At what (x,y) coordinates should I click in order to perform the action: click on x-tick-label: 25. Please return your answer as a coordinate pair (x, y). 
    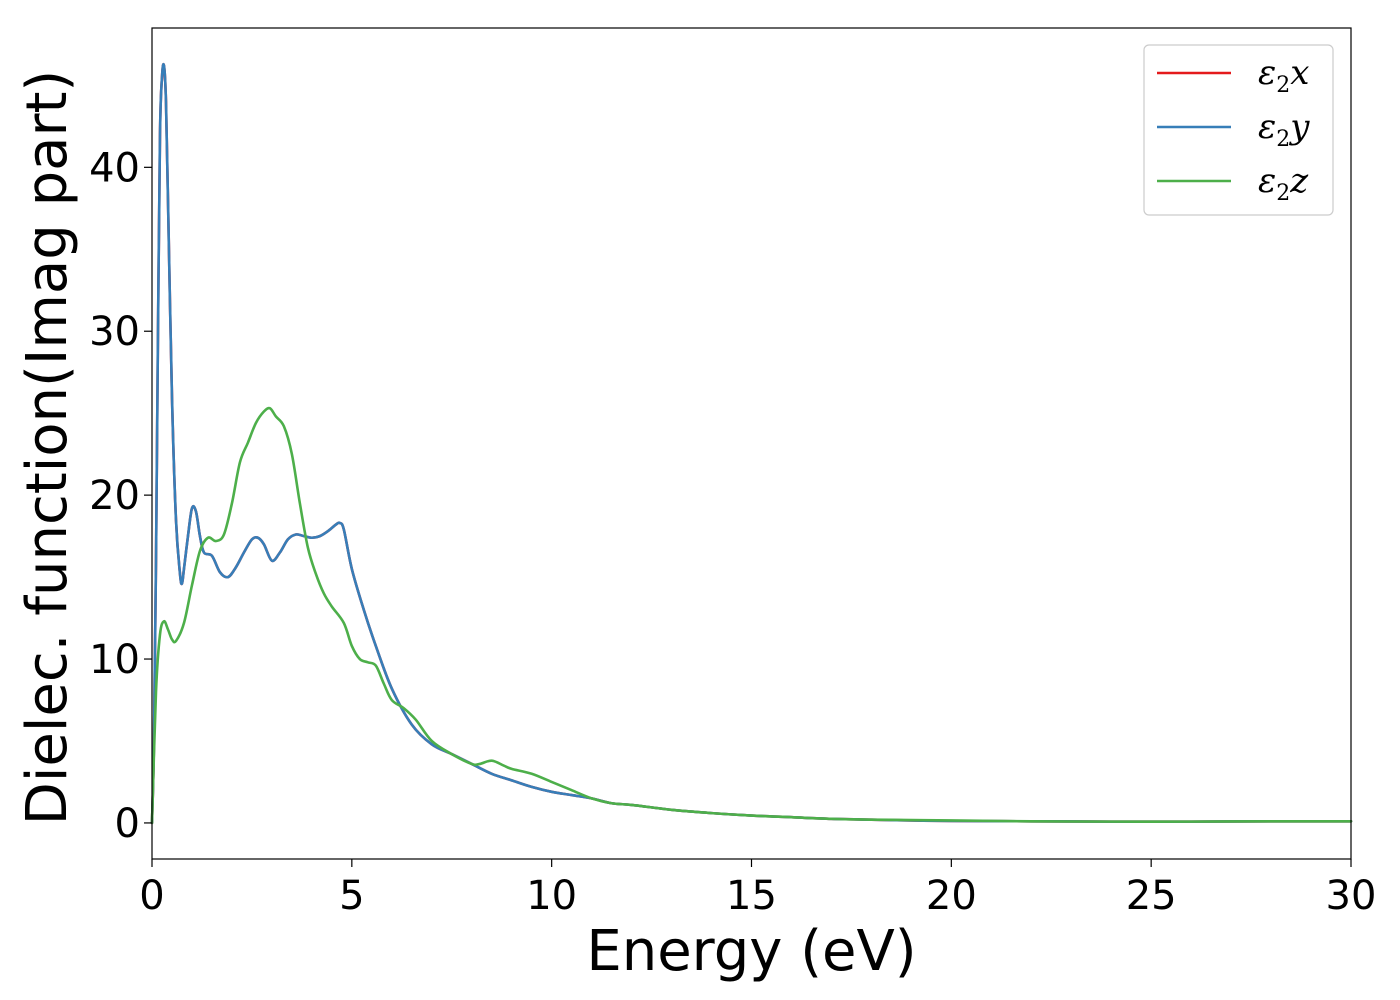
    Looking at the image, I should click on (1151, 896).